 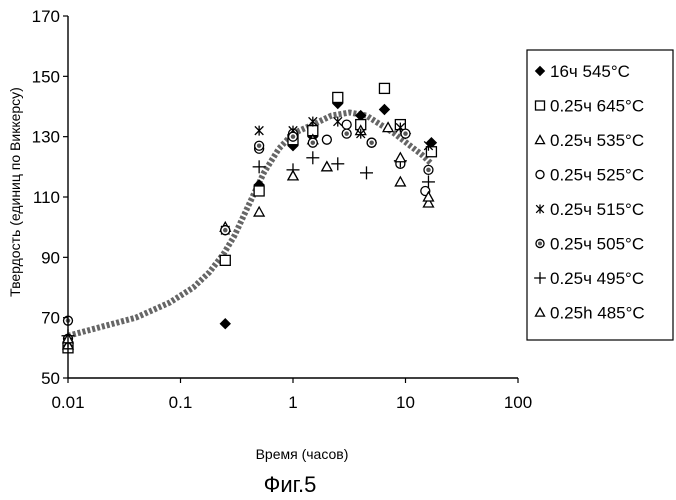 What do you see at coordinates (46, 137) in the screenshot?
I see `y-tick-label: 130` at bounding box center [46, 137].